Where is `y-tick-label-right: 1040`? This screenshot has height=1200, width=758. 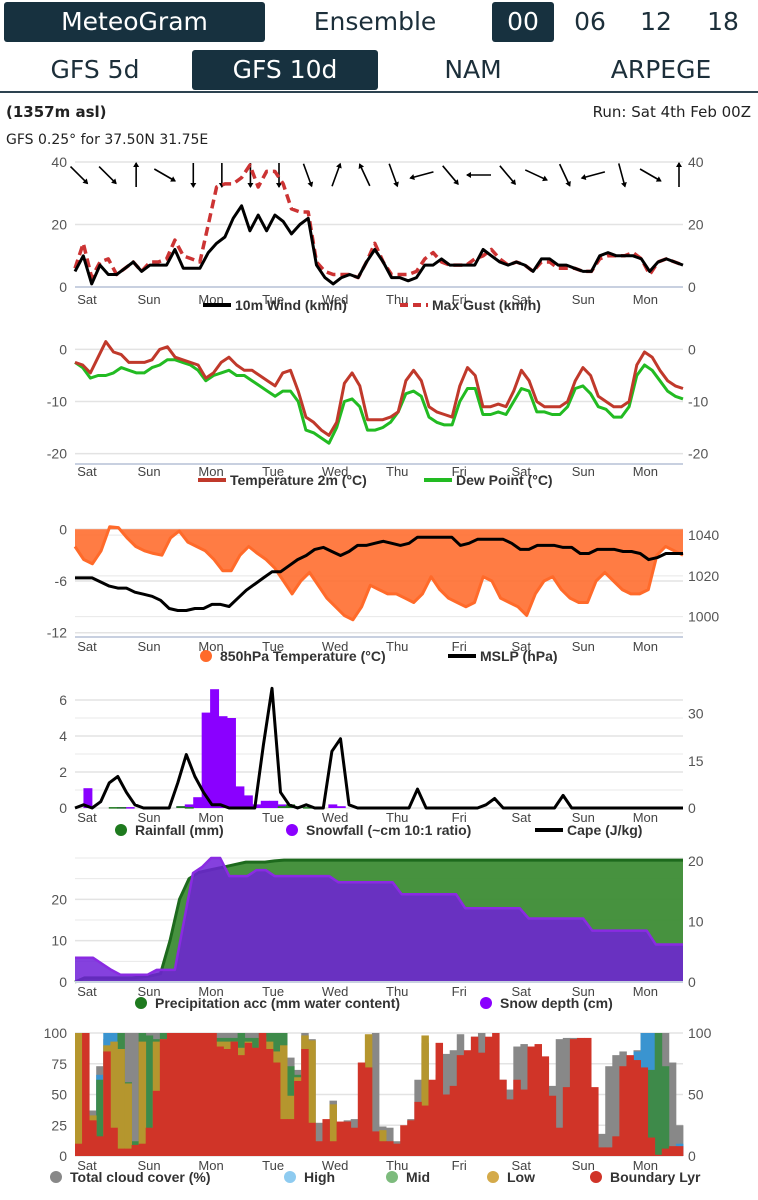
y-tick-label-right: 1040 is located at coordinates (703, 535).